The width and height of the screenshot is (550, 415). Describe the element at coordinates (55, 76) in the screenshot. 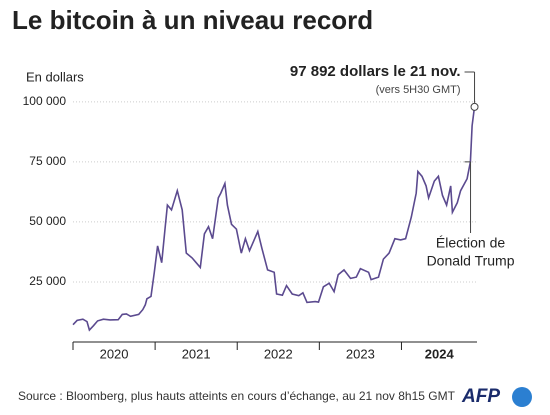

I see `y-axis-label: En dollars` at that location.